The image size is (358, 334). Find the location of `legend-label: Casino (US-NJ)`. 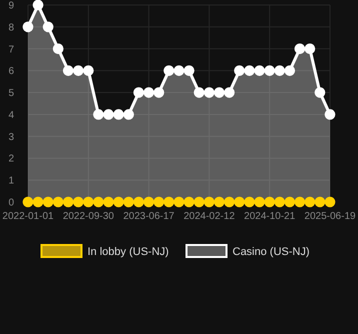

legend-label: Casino (US-NJ) is located at coordinates (271, 252).